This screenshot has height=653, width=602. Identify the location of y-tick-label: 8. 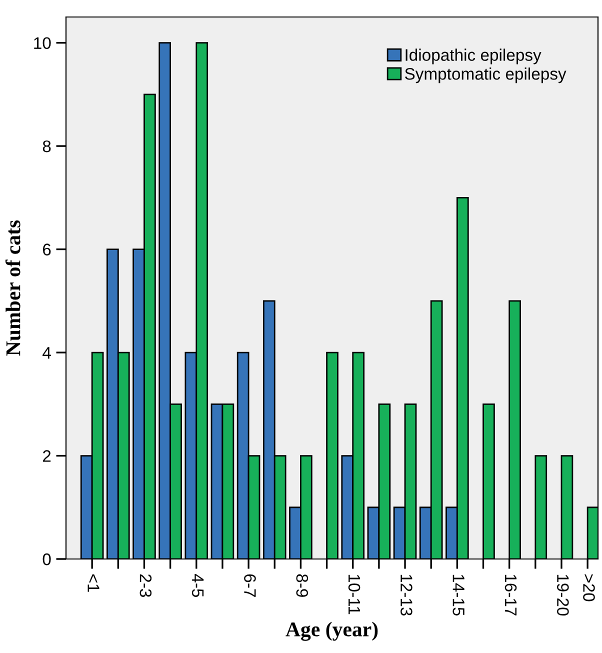
(46, 146).